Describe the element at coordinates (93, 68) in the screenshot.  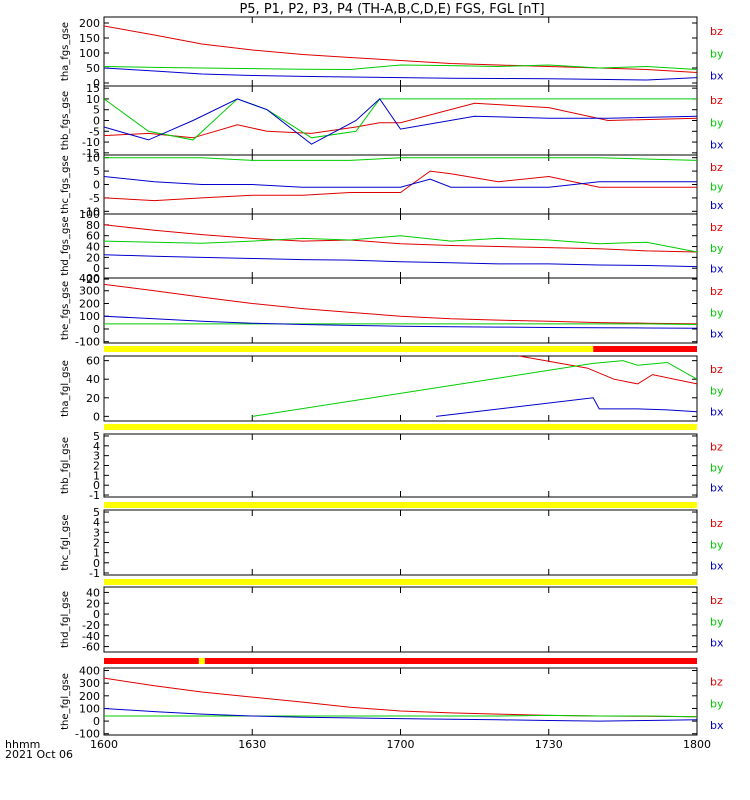
I see `y-tick-label: 50` at that location.